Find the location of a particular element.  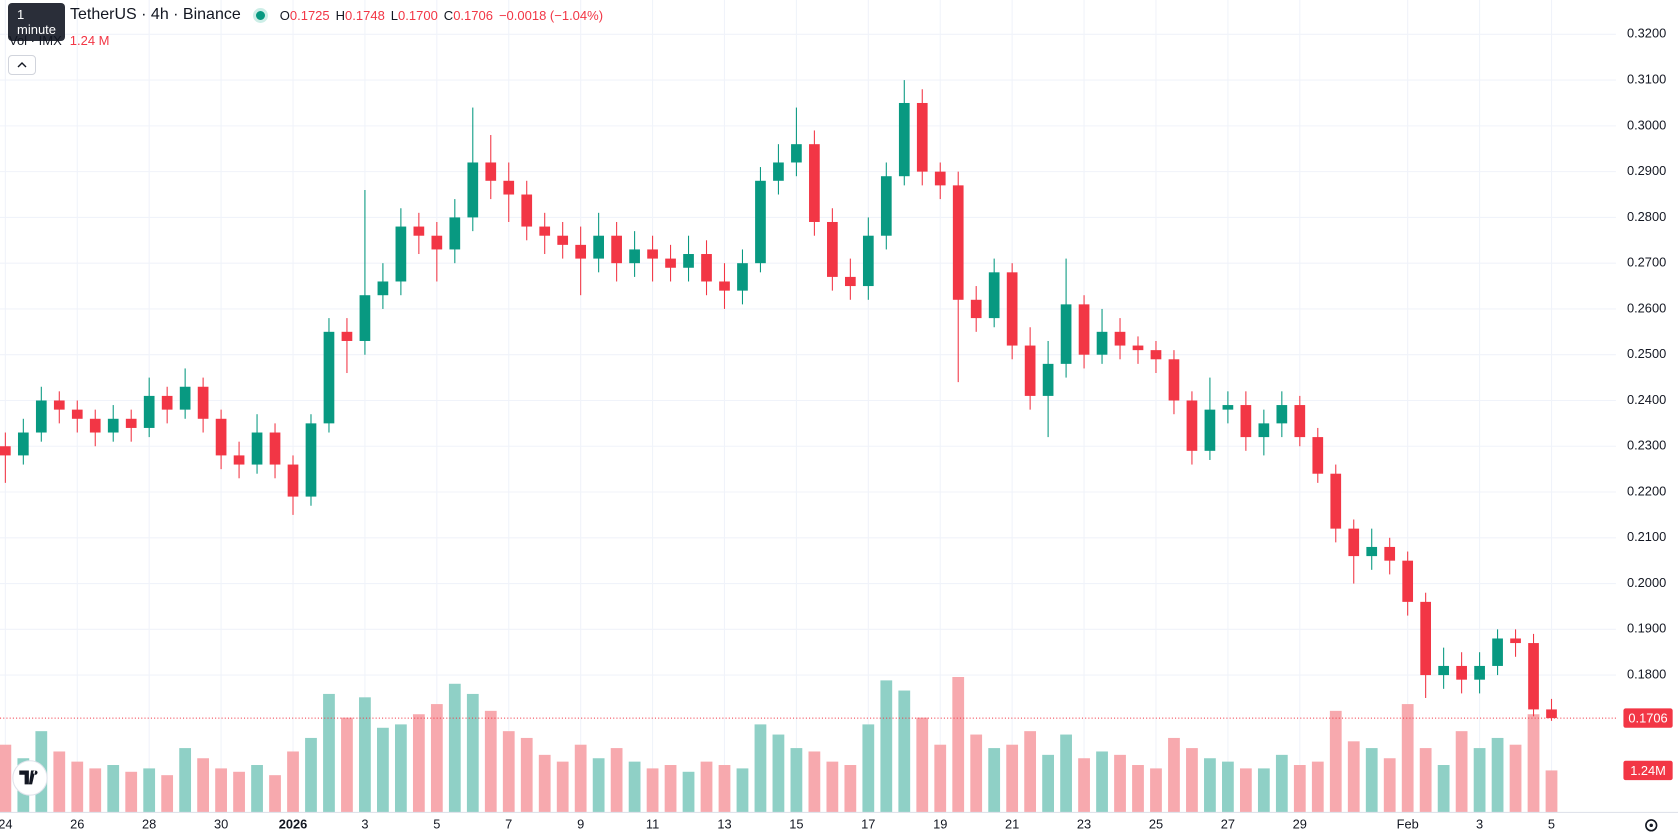

x-tick-label: Feb is located at coordinates (1408, 824).